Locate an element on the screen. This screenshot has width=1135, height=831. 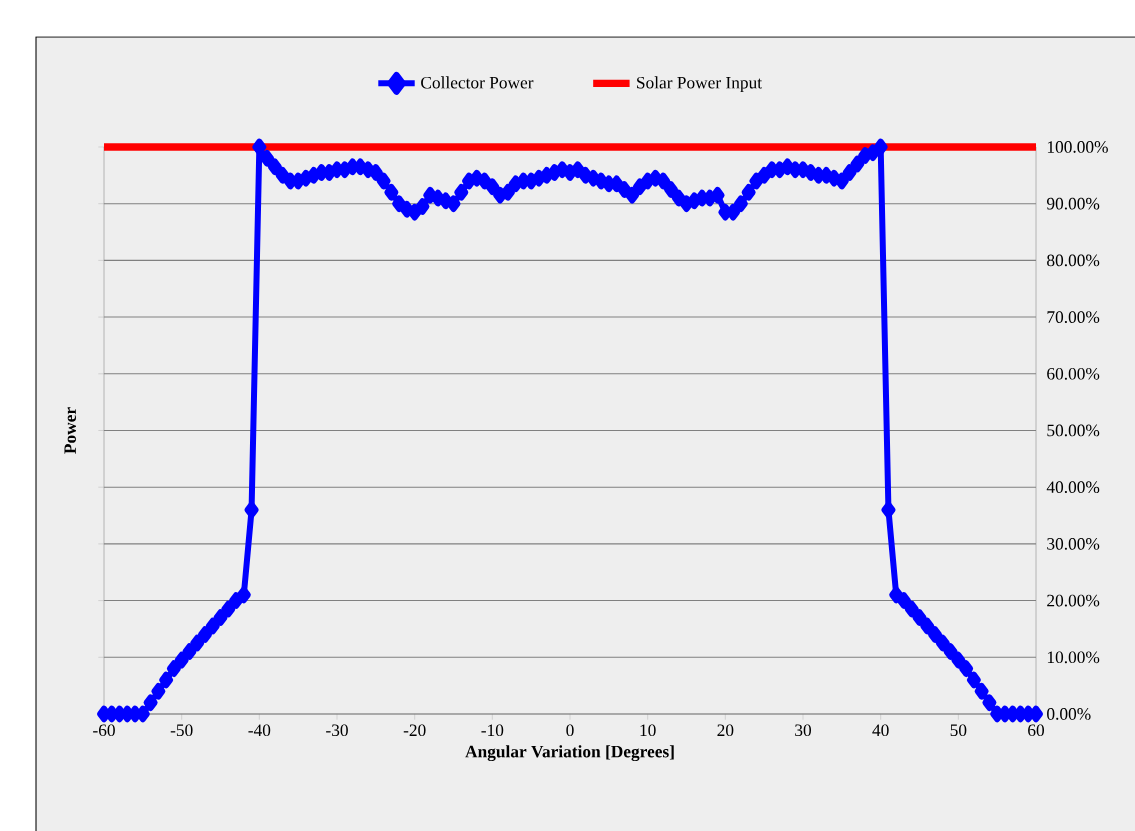
y-axis-title: Power is located at coordinates (70, 430).